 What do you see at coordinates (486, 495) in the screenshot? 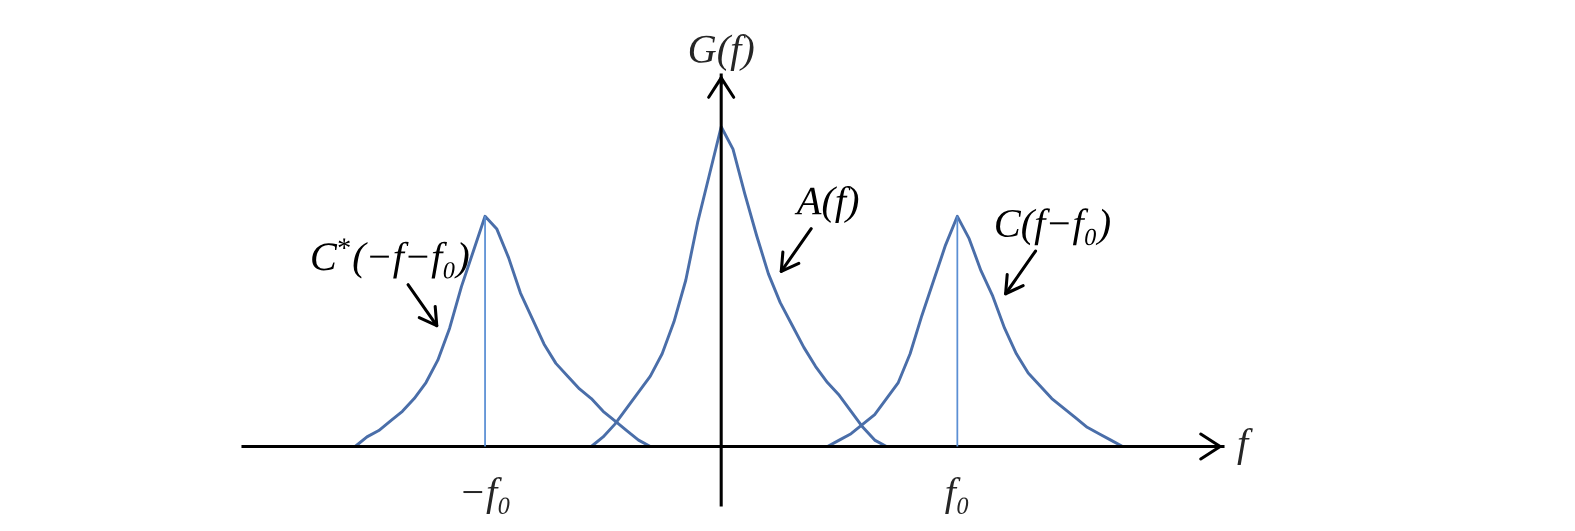
I see `x-tick-label: −f₀` at bounding box center [486, 495].